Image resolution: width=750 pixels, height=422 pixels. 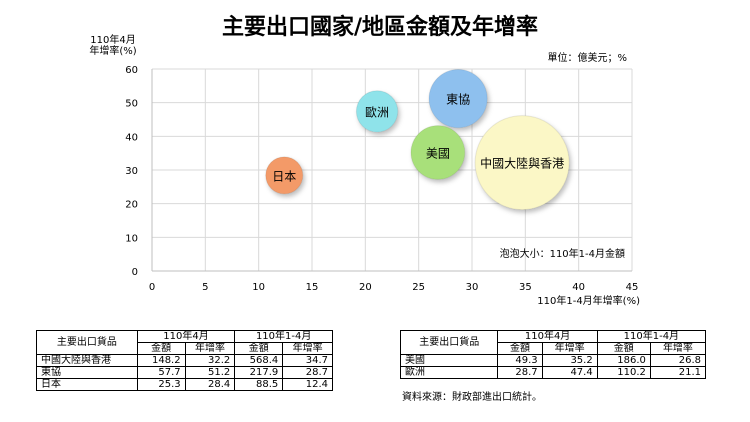 What do you see at coordinates (623, 372) in the screenshot?
I see `cell-value: 110.2` at bounding box center [623, 372].